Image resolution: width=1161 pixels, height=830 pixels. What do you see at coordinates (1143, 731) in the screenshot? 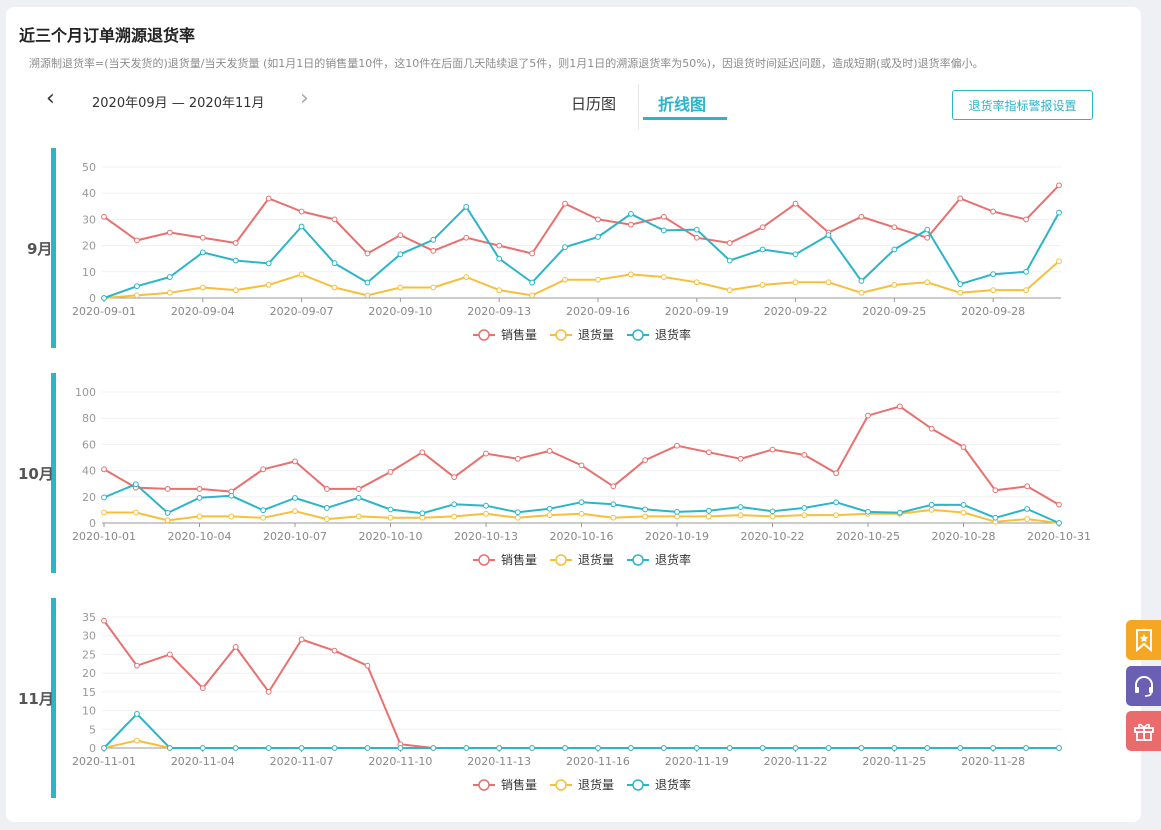
I see `gift-icon` at bounding box center [1143, 731].